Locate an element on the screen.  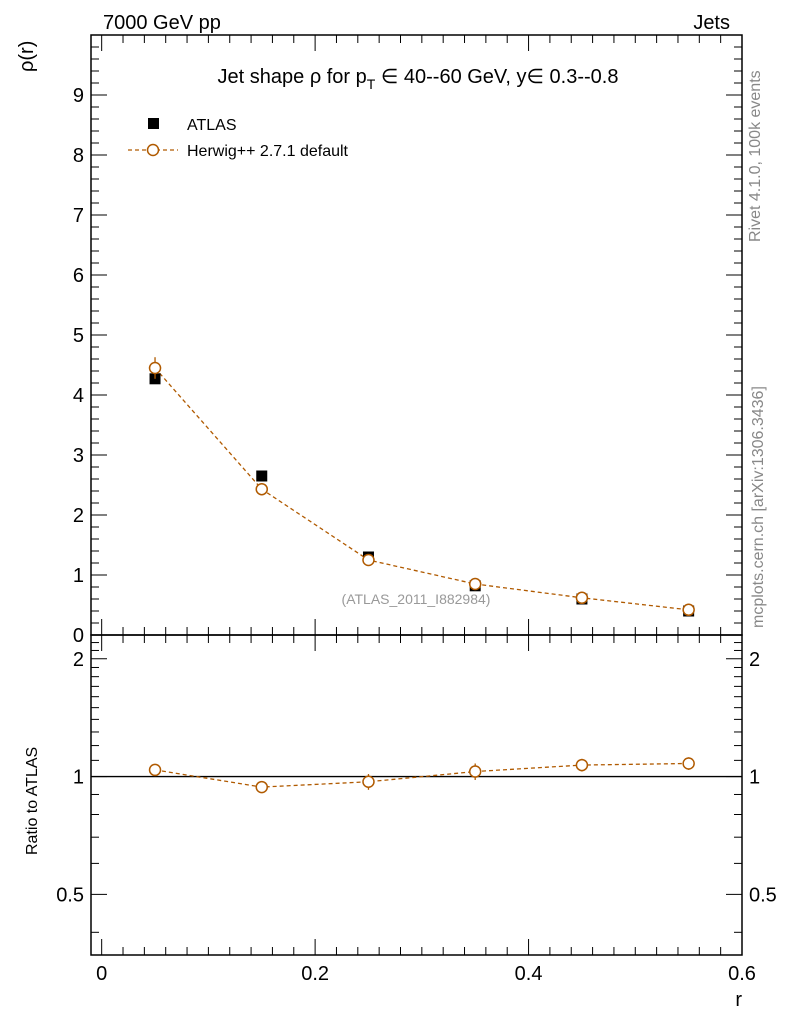
ratio-y-tick-label-right: 0.5 is located at coordinates (763, 895).